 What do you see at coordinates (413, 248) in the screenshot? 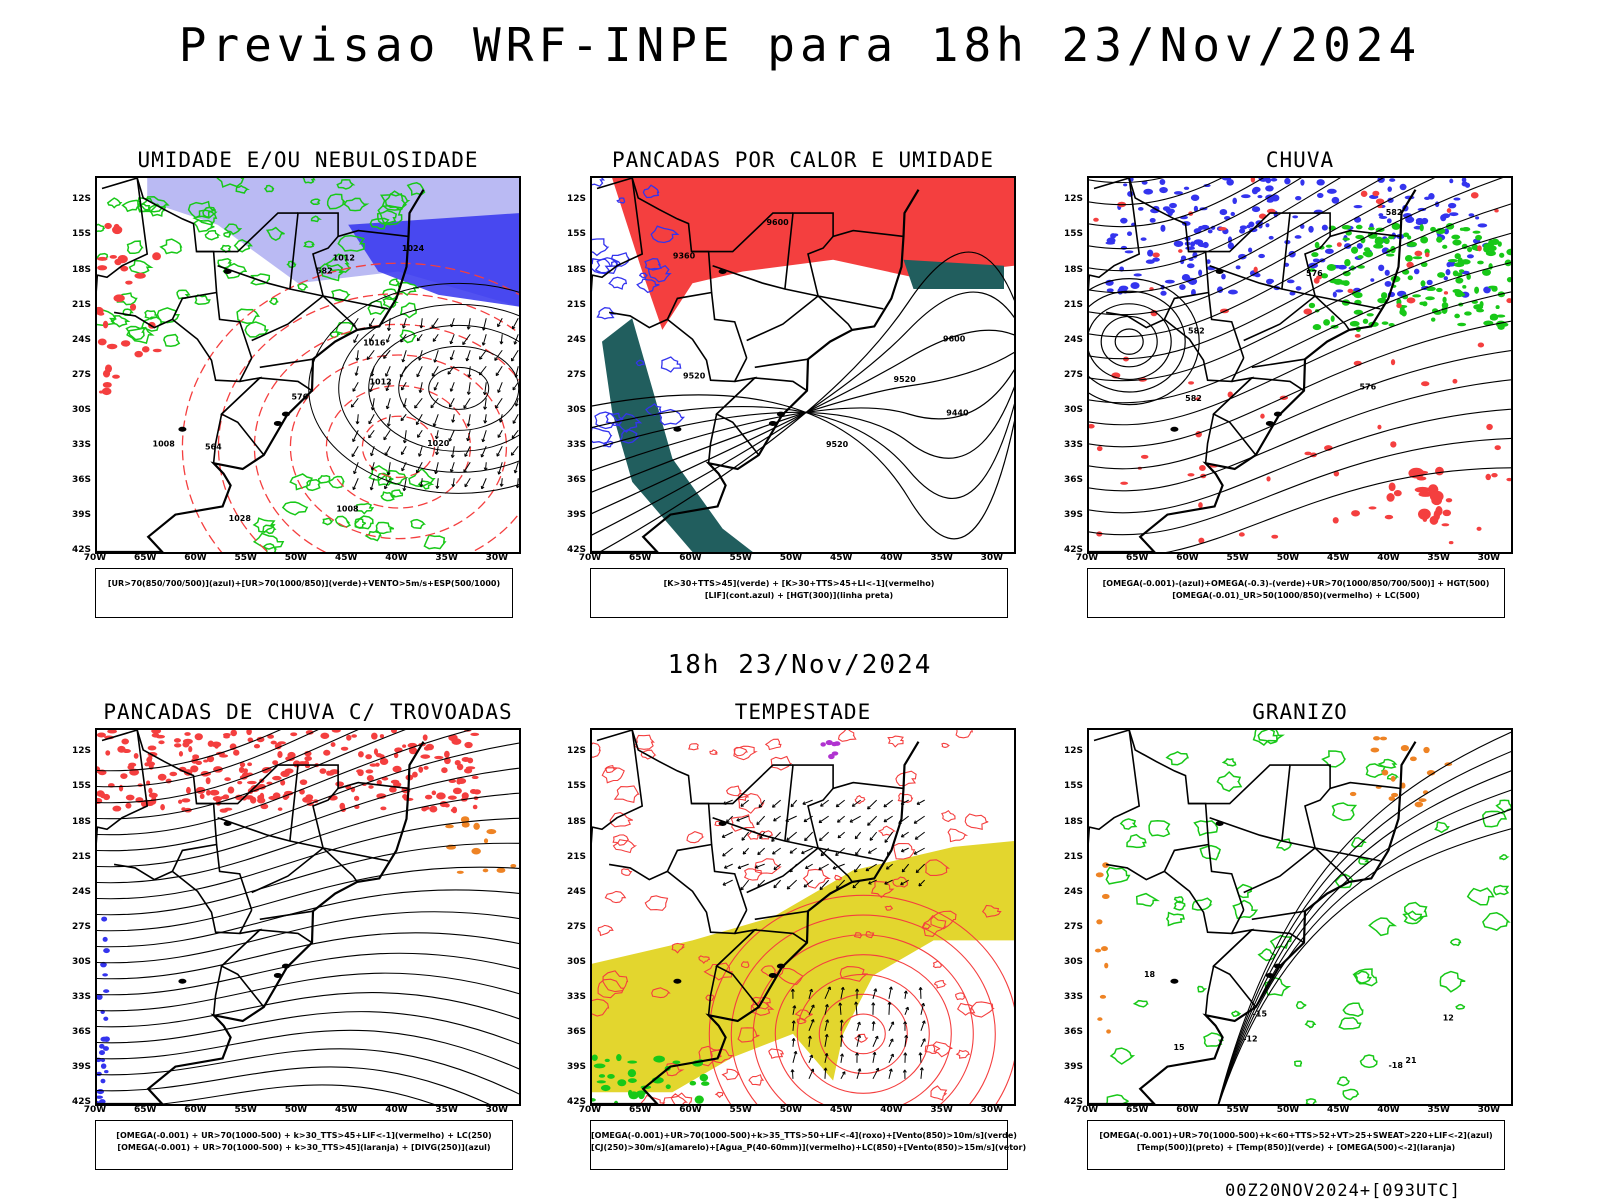
I see `contour-label: 1024` at bounding box center [413, 248].